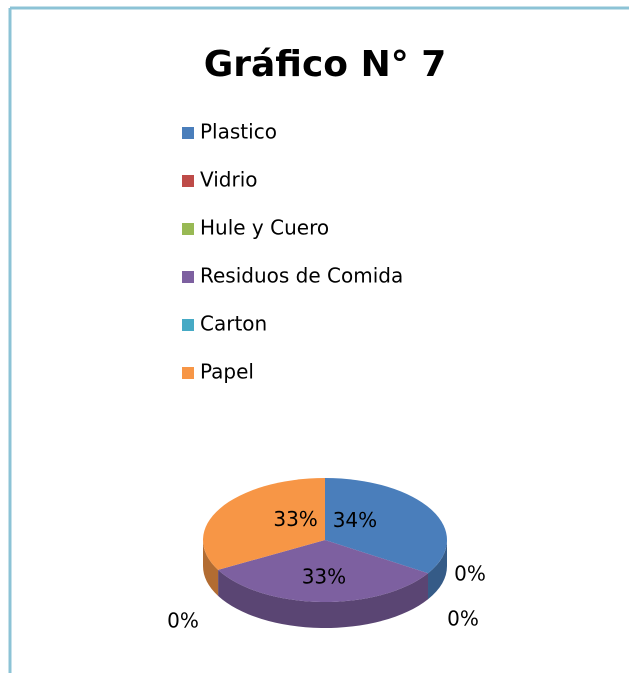 This screenshot has width=629, height=673. I want to click on legend-label: Papel, so click(227, 372).